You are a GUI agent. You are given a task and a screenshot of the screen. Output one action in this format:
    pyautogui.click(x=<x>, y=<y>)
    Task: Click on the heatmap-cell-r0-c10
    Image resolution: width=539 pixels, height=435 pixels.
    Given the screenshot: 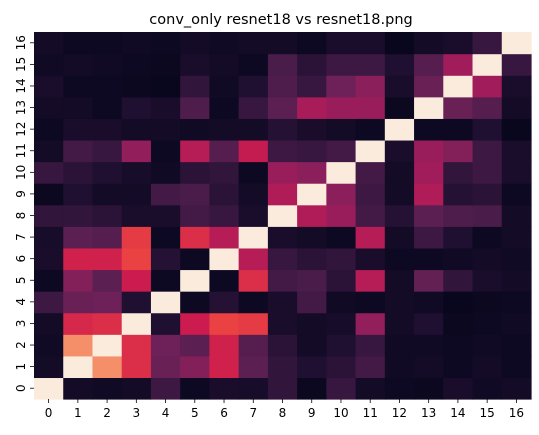 What is the action you would take?
    pyautogui.click(x=341, y=388)
    